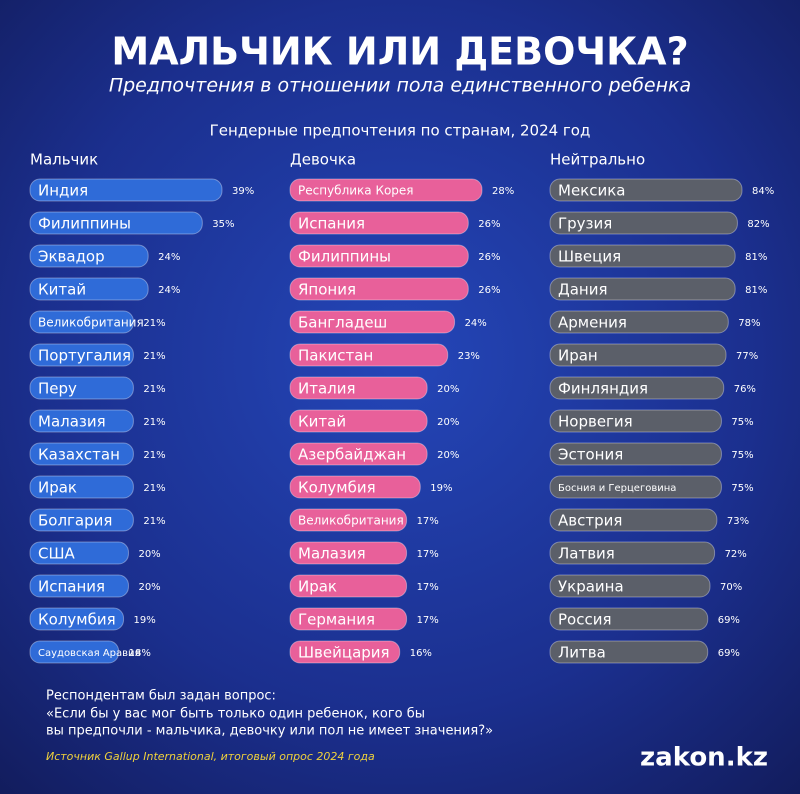 Image resolution: width=800 pixels, height=794 pixels. Describe the element at coordinates (351, 521) in the screenshot. I see `category-label: Великобритания` at that location.